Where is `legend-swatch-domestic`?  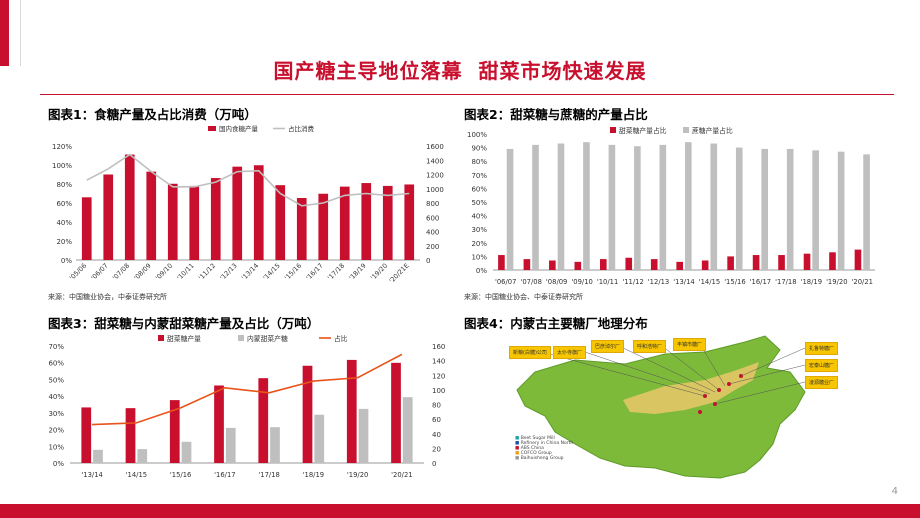 legend-swatch-domestic is located at coordinates (212, 128).